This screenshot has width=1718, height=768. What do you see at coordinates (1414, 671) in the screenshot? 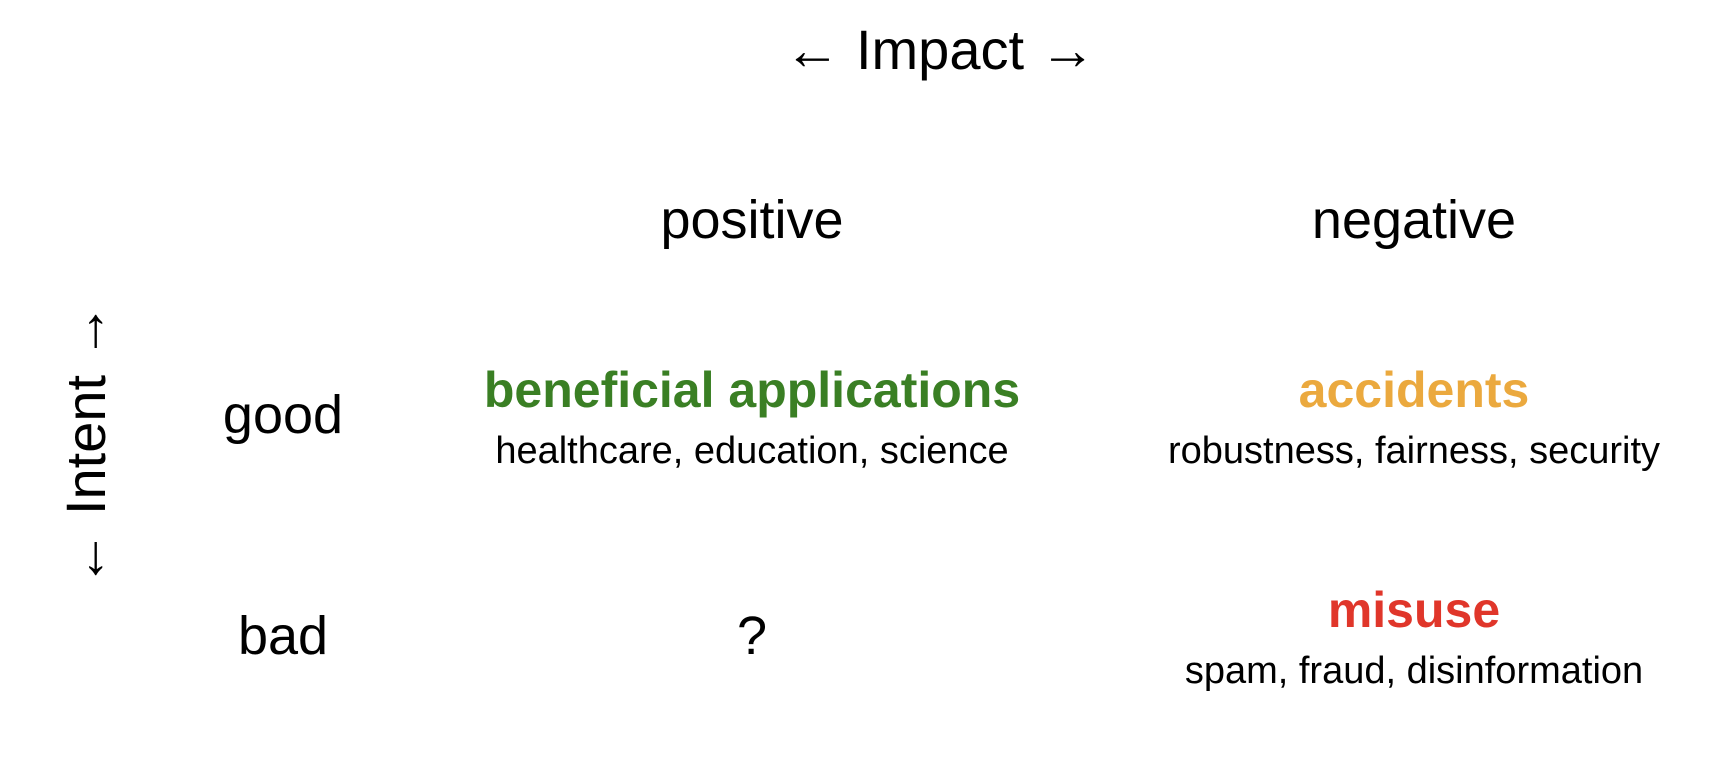
I see `cell-misuse-examples: spam, fraud, disinformation` at bounding box center [1414, 671].